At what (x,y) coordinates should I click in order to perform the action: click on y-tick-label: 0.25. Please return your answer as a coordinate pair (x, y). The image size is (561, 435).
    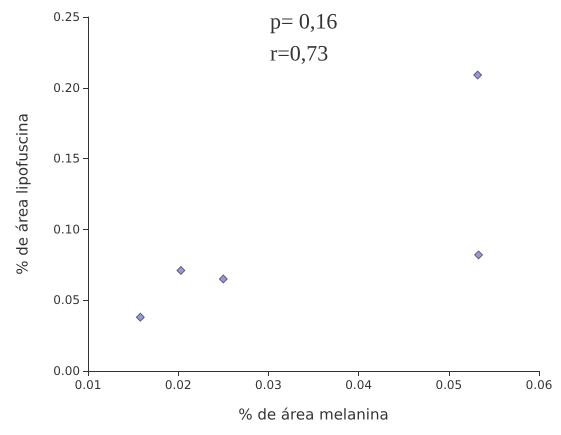
    Looking at the image, I should click on (66, 17).